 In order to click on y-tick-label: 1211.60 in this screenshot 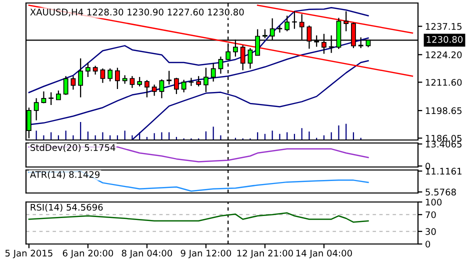, I will do `click(444, 82)`.